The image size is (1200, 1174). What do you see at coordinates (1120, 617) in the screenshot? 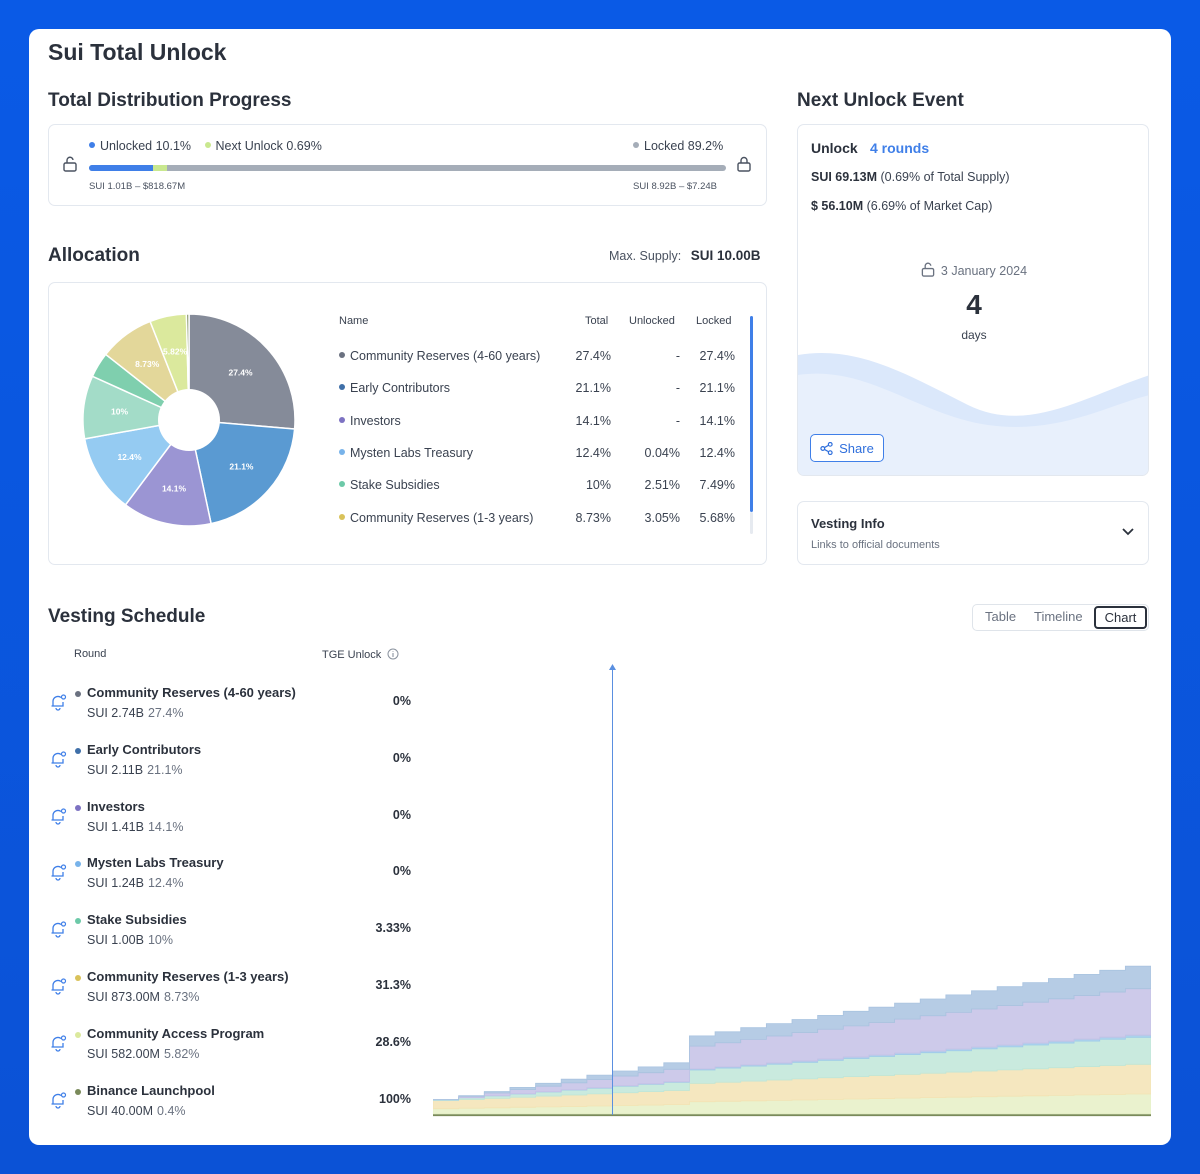
I see `tab-chart: Chart` at bounding box center [1120, 617].